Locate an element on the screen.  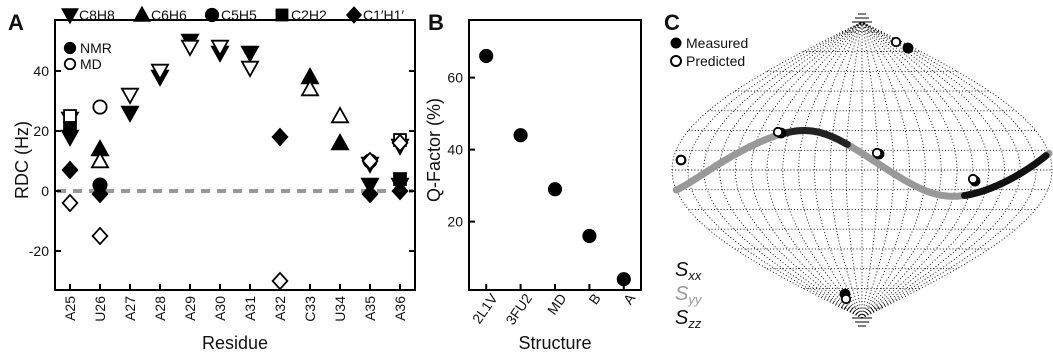
legend-measured-label: Measured is located at coordinates (717, 43).